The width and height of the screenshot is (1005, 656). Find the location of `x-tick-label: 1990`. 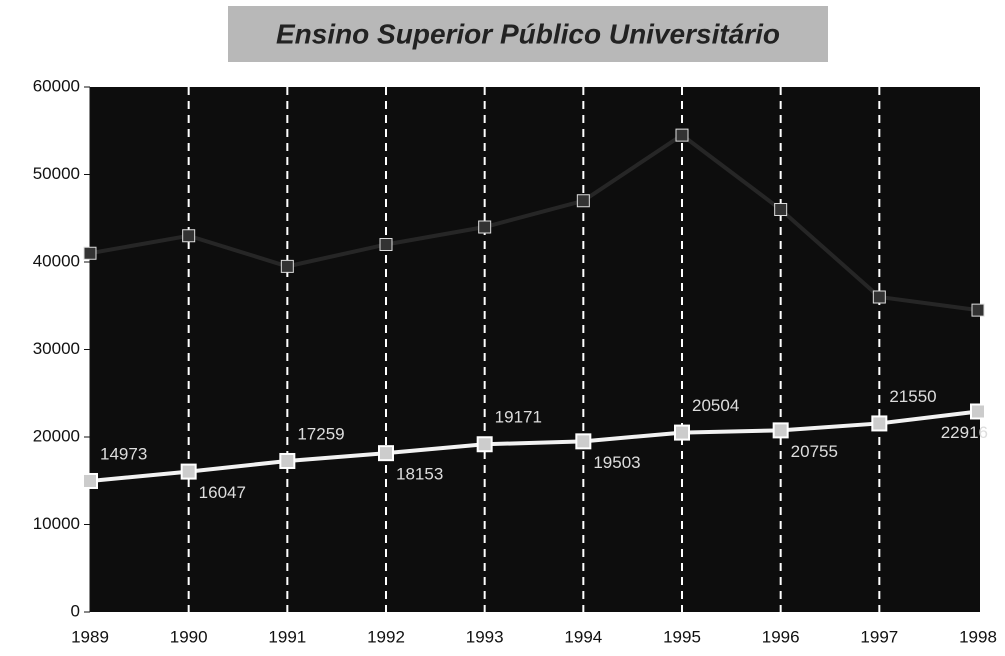

x-tick-label: 1990 is located at coordinates (189, 636).